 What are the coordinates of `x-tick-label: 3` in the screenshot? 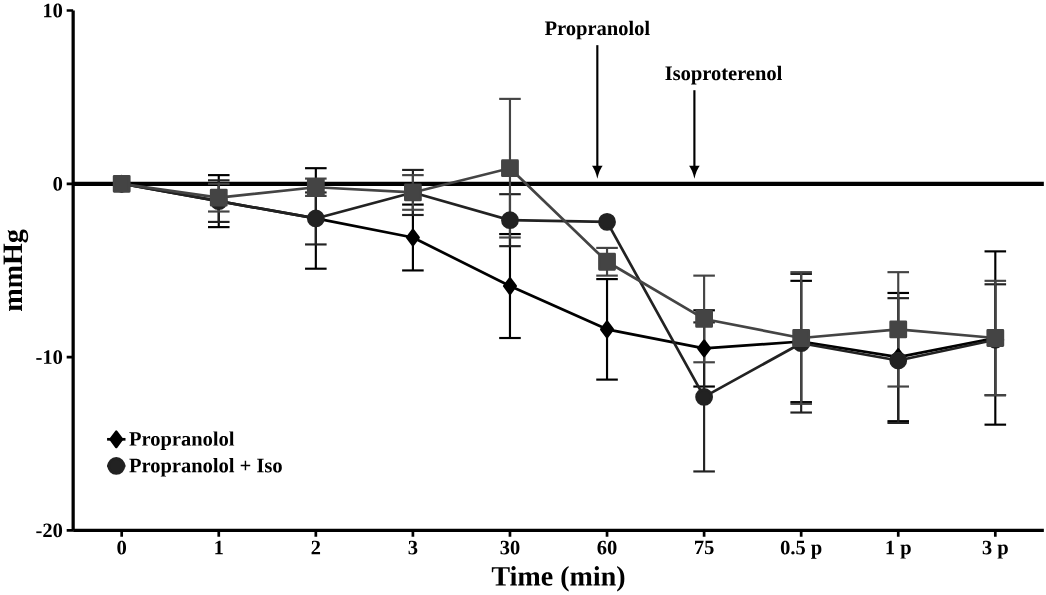 It's located at (413, 547).